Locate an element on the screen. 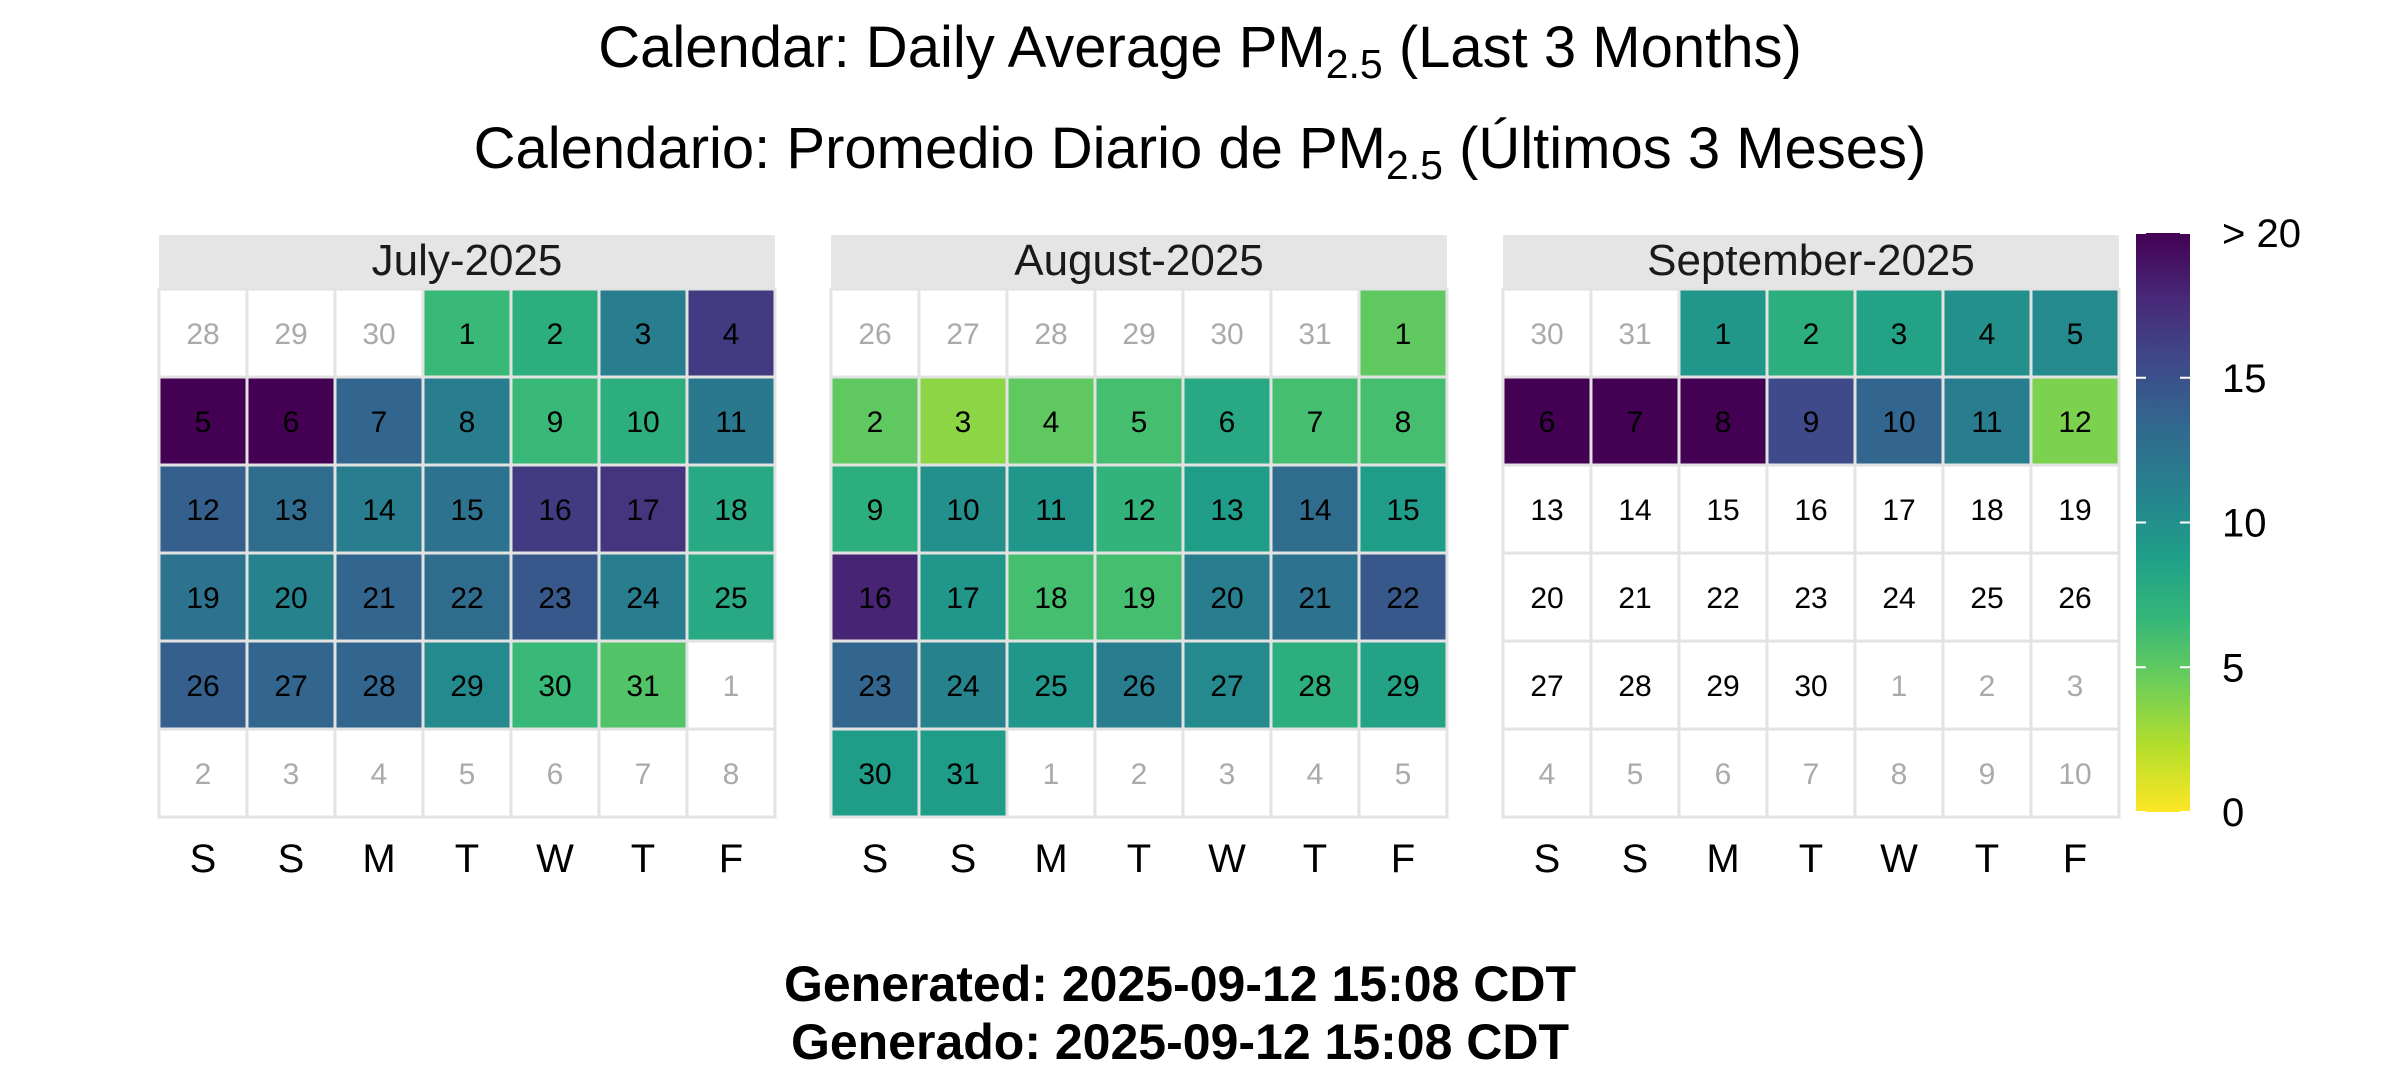 The image size is (2400, 1080). month-label: July-2025 is located at coordinates (467, 260).